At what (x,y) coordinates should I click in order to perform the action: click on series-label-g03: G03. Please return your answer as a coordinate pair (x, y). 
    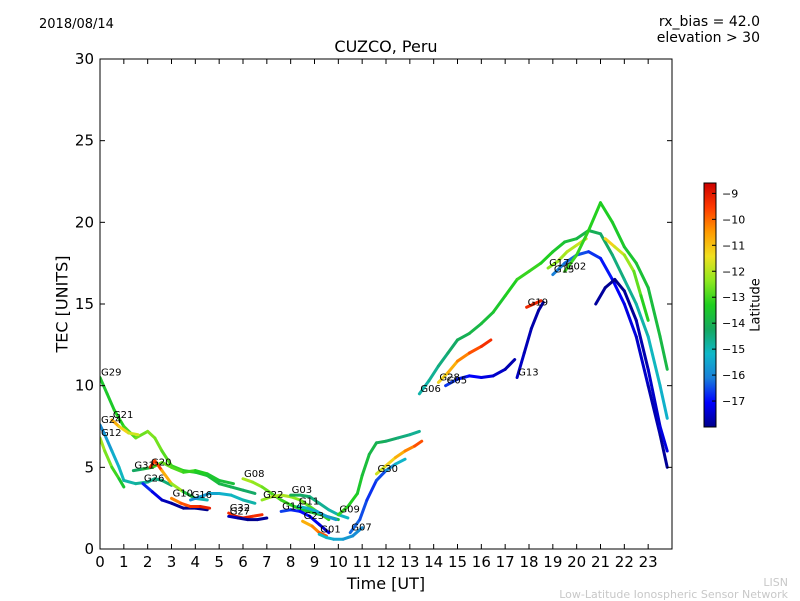
    Looking at the image, I should click on (302, 490).